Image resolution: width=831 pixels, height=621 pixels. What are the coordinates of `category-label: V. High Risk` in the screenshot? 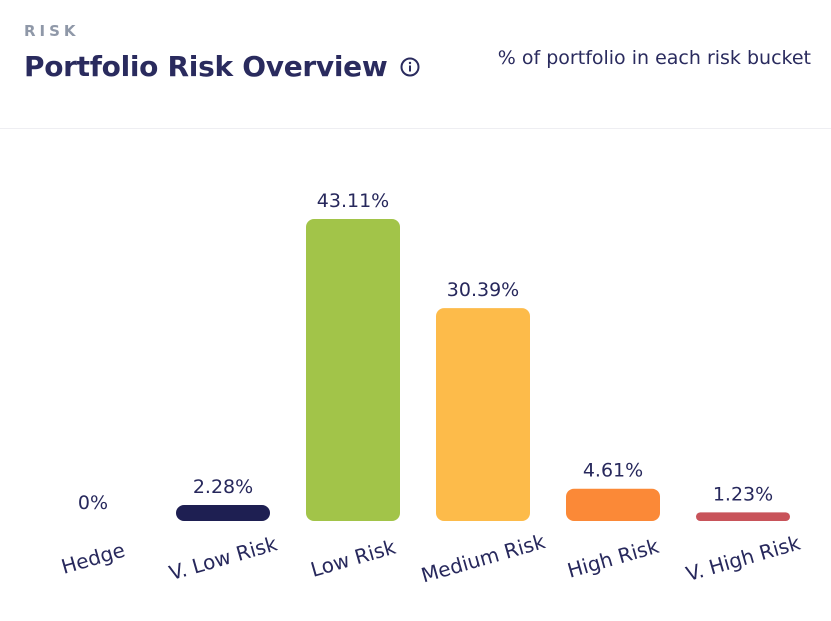 It's located at (743, 558).